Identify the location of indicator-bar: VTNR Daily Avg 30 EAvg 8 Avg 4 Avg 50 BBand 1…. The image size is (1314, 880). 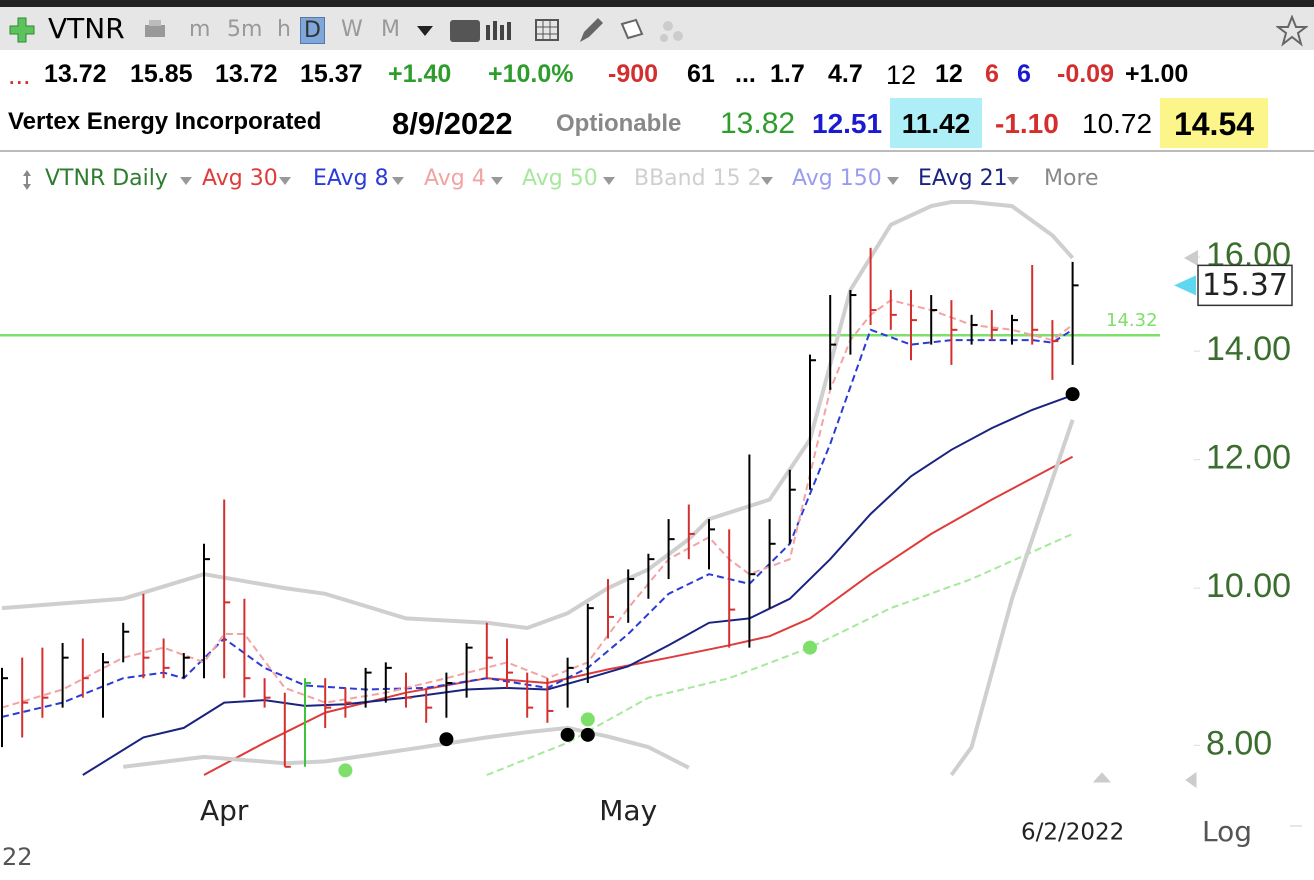
(657, 181).